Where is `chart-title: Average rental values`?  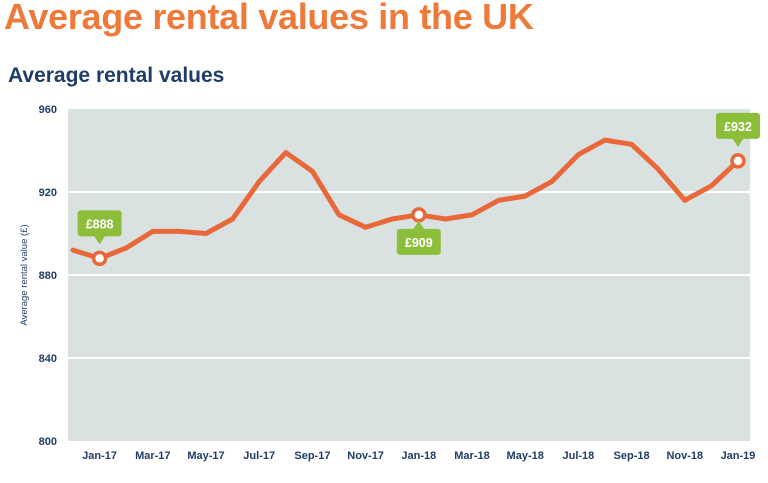
chart-title: Average rental values is located at coordinates (116, 75).